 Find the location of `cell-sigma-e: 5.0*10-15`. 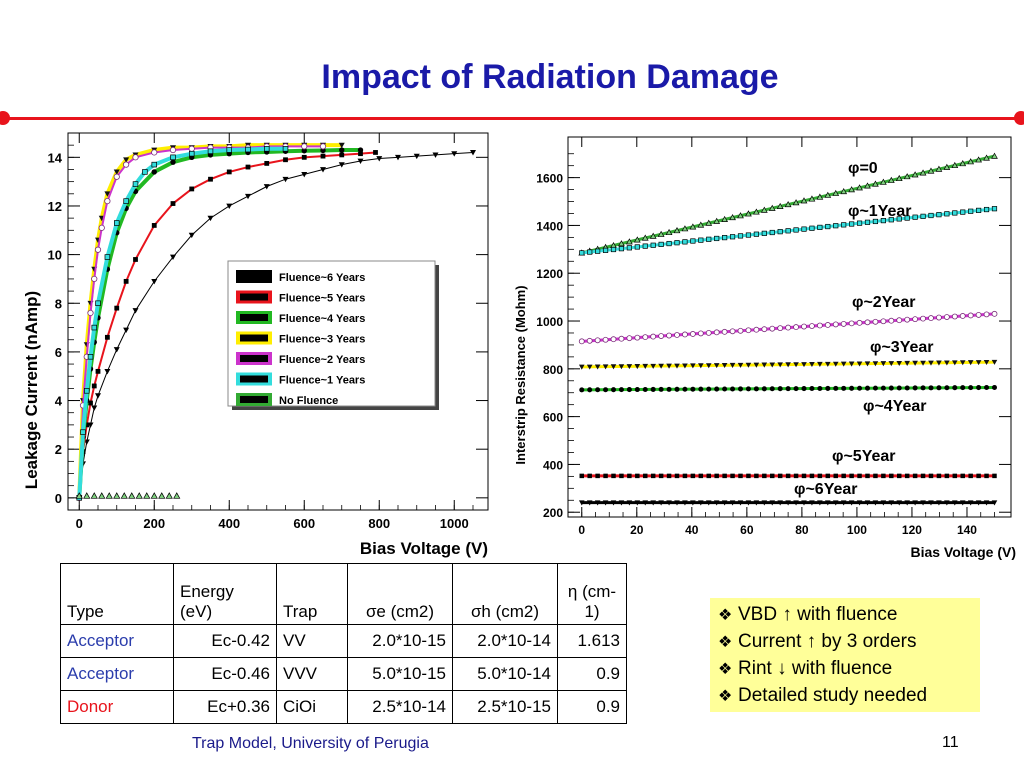

cell-sigma-e: 5.0*10-15 is located at coordinates (400, 674).